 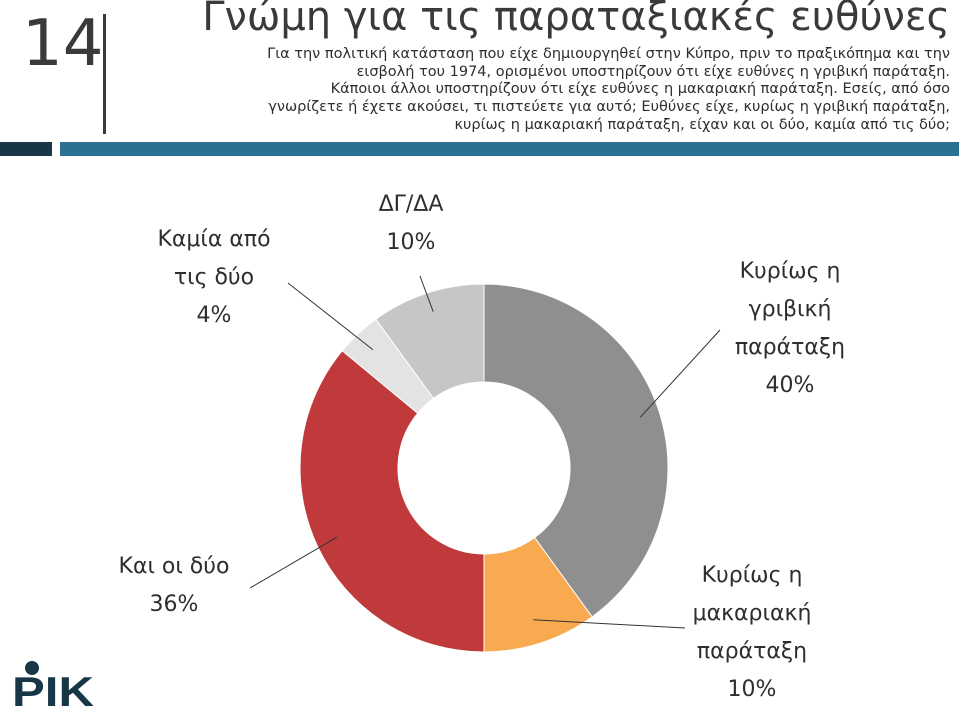 I want to click on category-label-kai-oi-dyo: Και οι δύο, so click(x=174, y=566).